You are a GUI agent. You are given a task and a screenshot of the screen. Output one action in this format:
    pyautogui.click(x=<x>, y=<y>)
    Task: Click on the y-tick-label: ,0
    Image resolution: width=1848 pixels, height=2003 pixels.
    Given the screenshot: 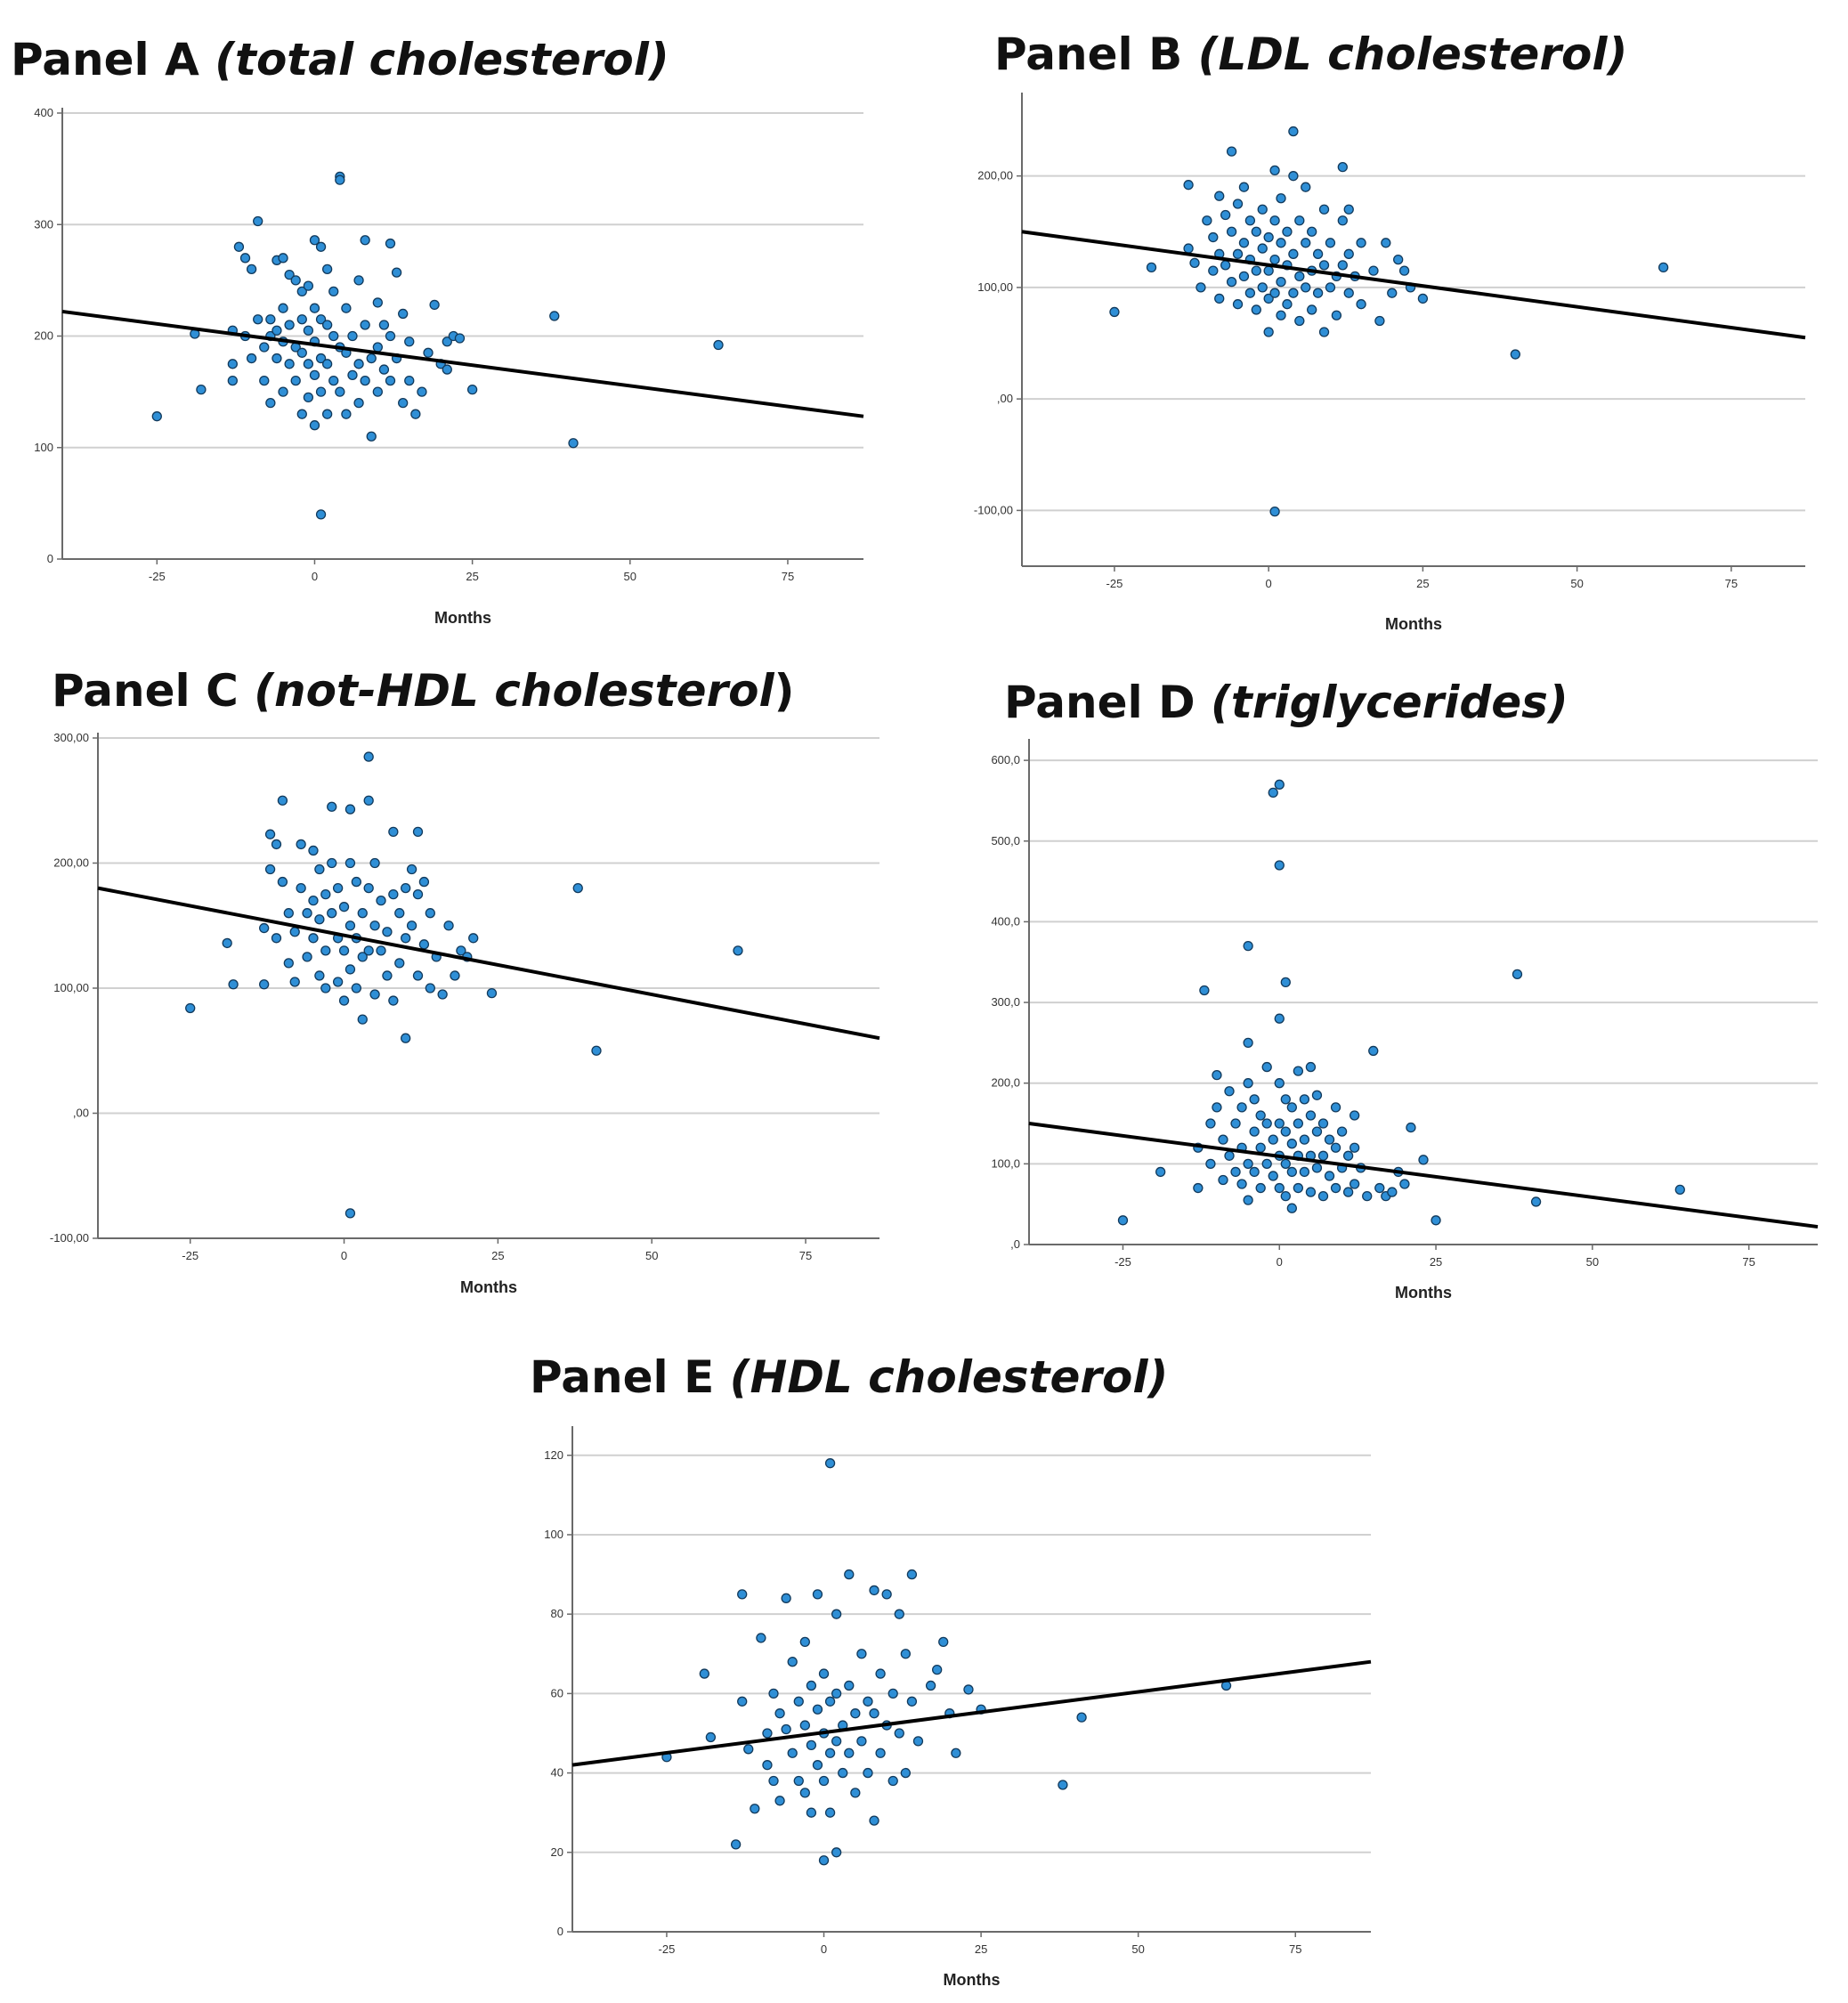 What is the action you would take?
    pyautogui.click(x=1015, y=1244)
    